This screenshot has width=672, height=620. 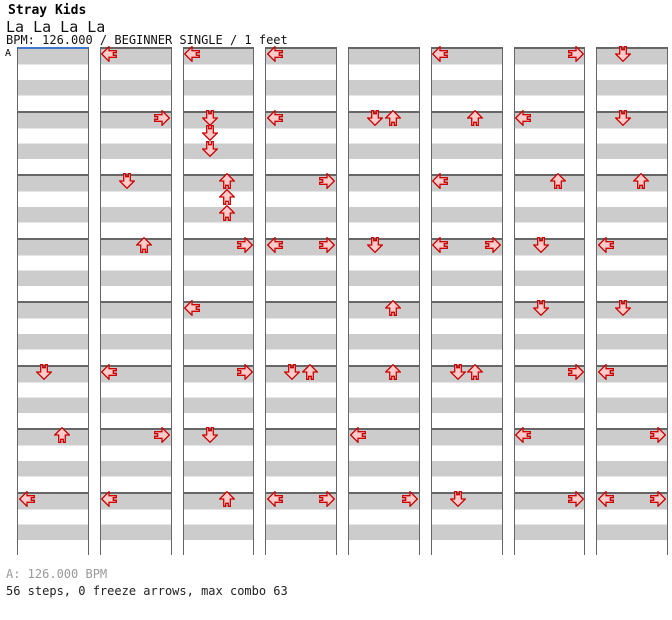 I want to click on bpm-marker-label: A, so click(x=8, y=53).